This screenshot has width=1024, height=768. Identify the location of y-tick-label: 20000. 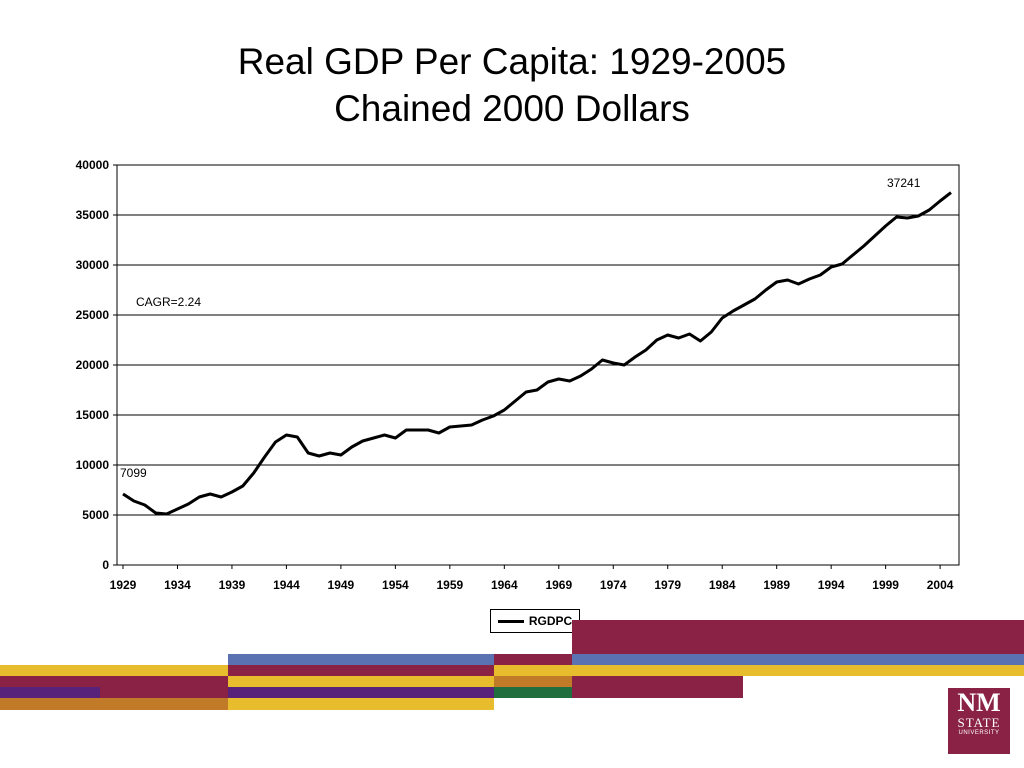
(93, 365).